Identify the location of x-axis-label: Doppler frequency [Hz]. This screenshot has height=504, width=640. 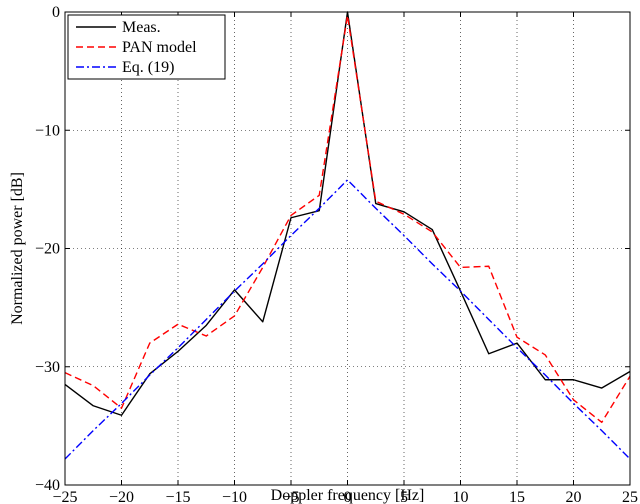
(348, 495).